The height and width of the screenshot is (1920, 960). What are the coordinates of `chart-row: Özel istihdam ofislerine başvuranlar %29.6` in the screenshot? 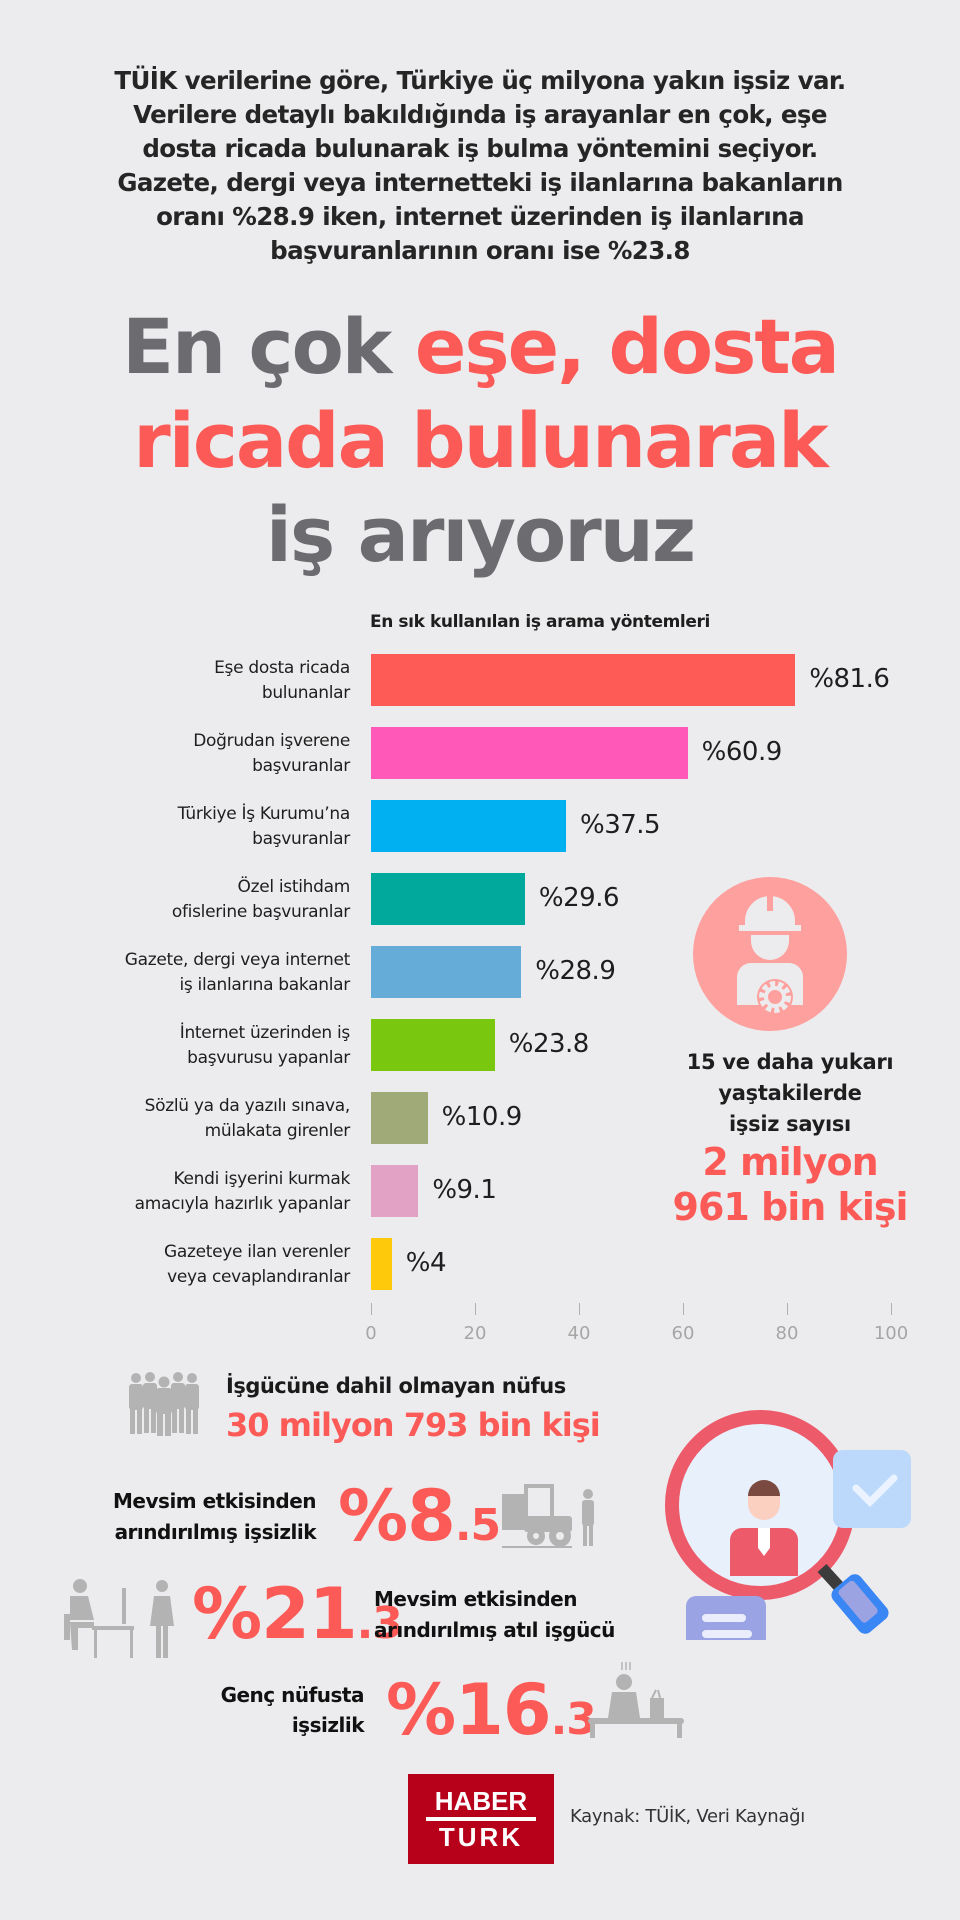 It's located at (480, 902).